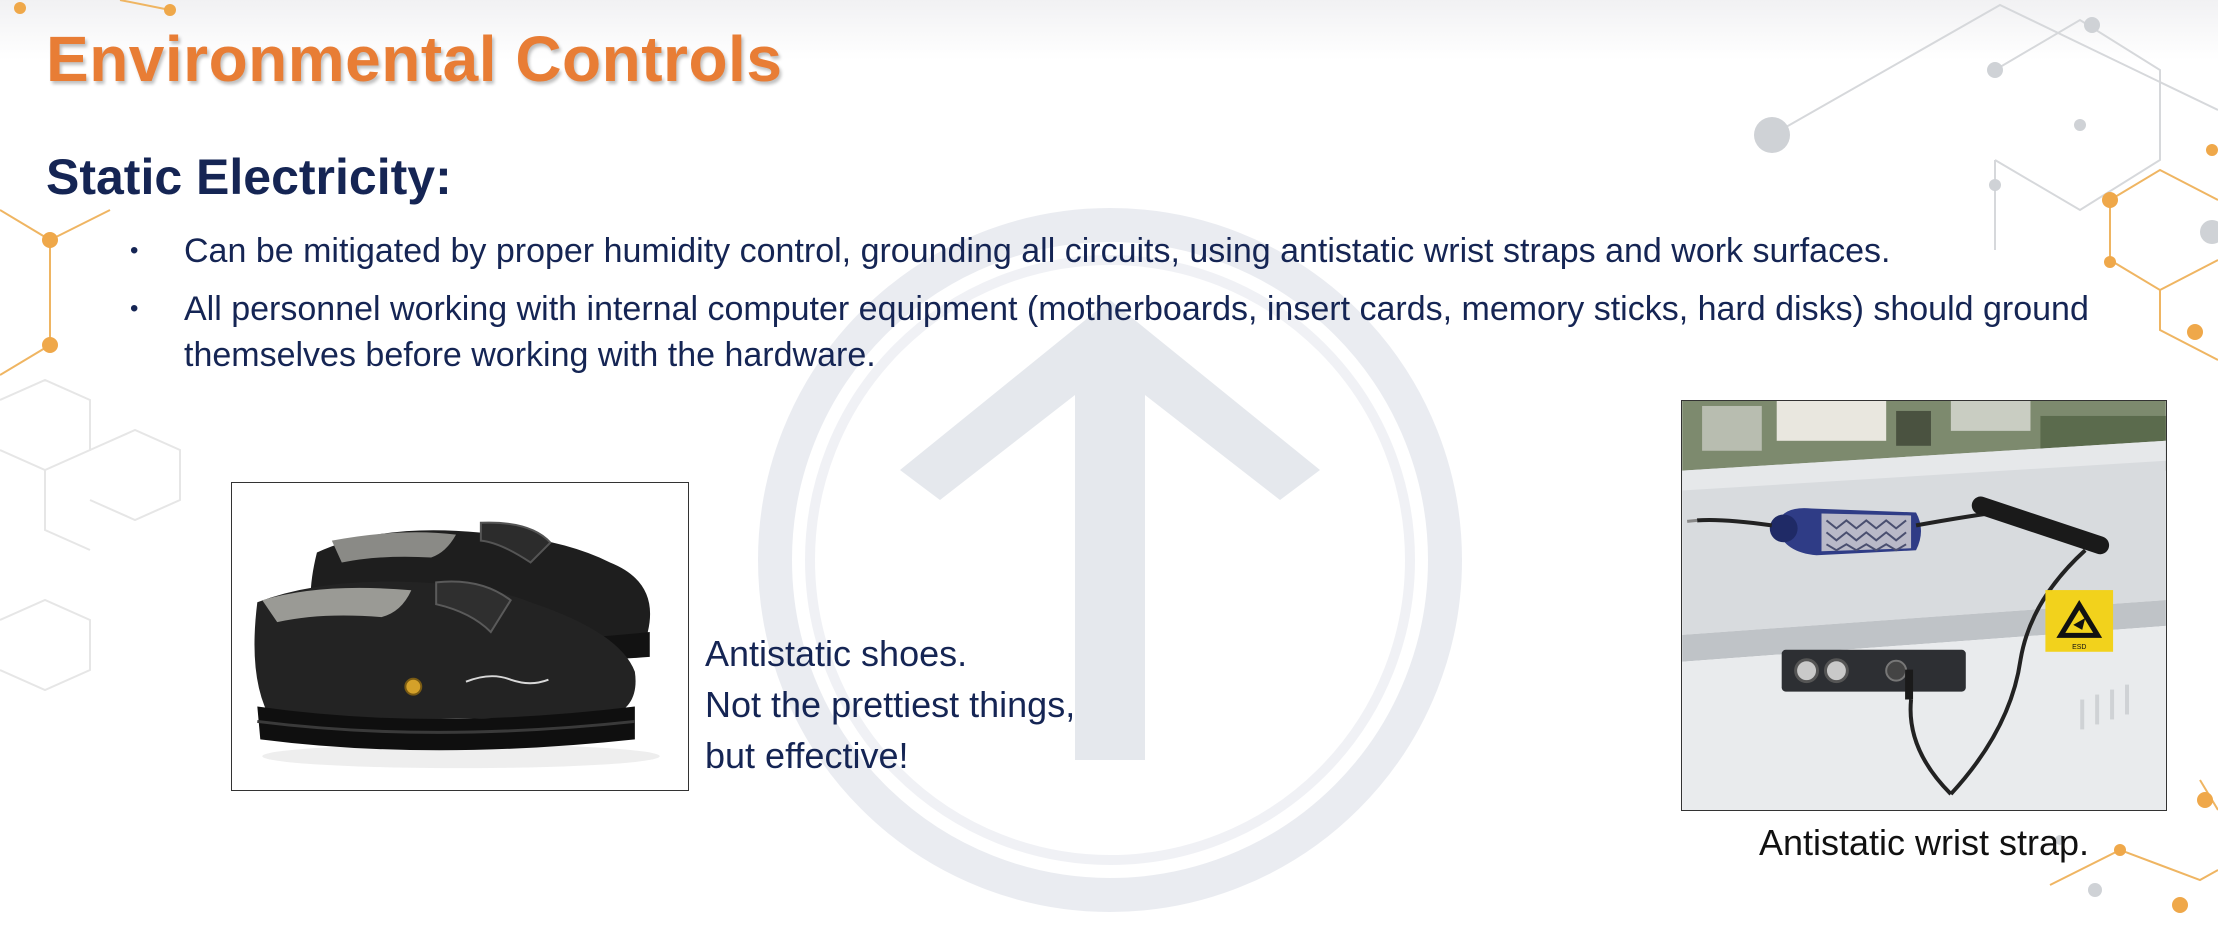  I want to click on antistatic-wrist-strap-photo: ESD, so click(1924, 605).